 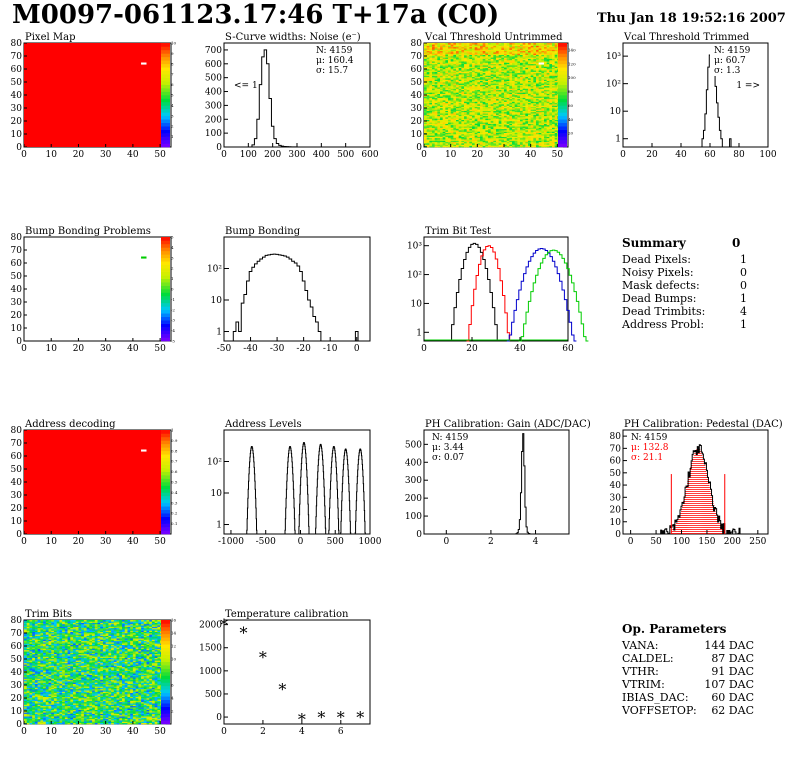 What do you see at coordinates (266, 542) in the screenshot?
I see `x-tick-label: -500` at bounding box center [266, 542].